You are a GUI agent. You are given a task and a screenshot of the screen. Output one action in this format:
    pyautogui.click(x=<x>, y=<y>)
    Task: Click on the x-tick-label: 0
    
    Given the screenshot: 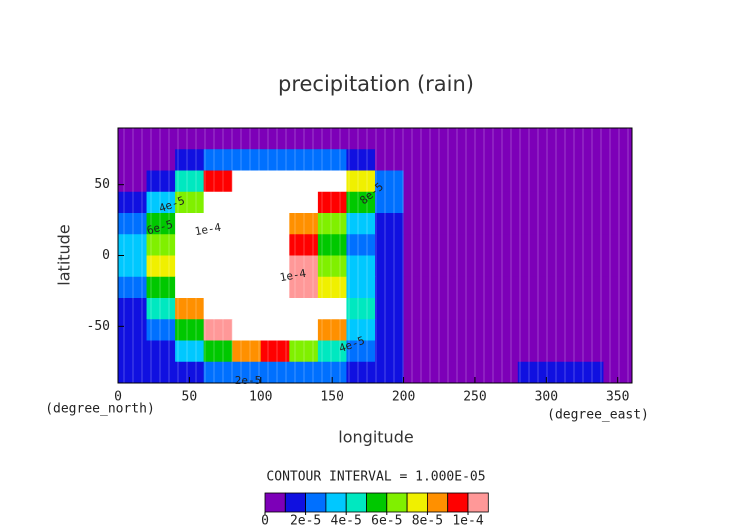 What is the action you would take?
    pyautogui.click(x=118, y=397)
    